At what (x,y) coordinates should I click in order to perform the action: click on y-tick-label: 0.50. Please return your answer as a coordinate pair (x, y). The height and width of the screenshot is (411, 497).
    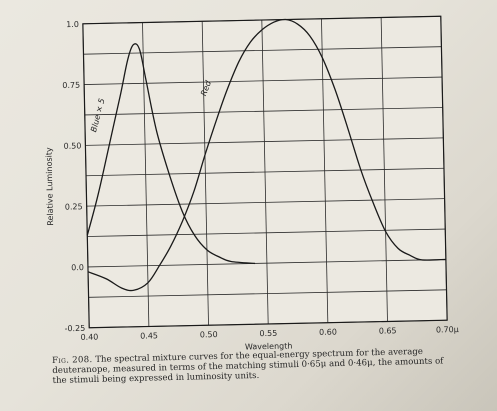
    Looking at the image, I should click on (73, 145).